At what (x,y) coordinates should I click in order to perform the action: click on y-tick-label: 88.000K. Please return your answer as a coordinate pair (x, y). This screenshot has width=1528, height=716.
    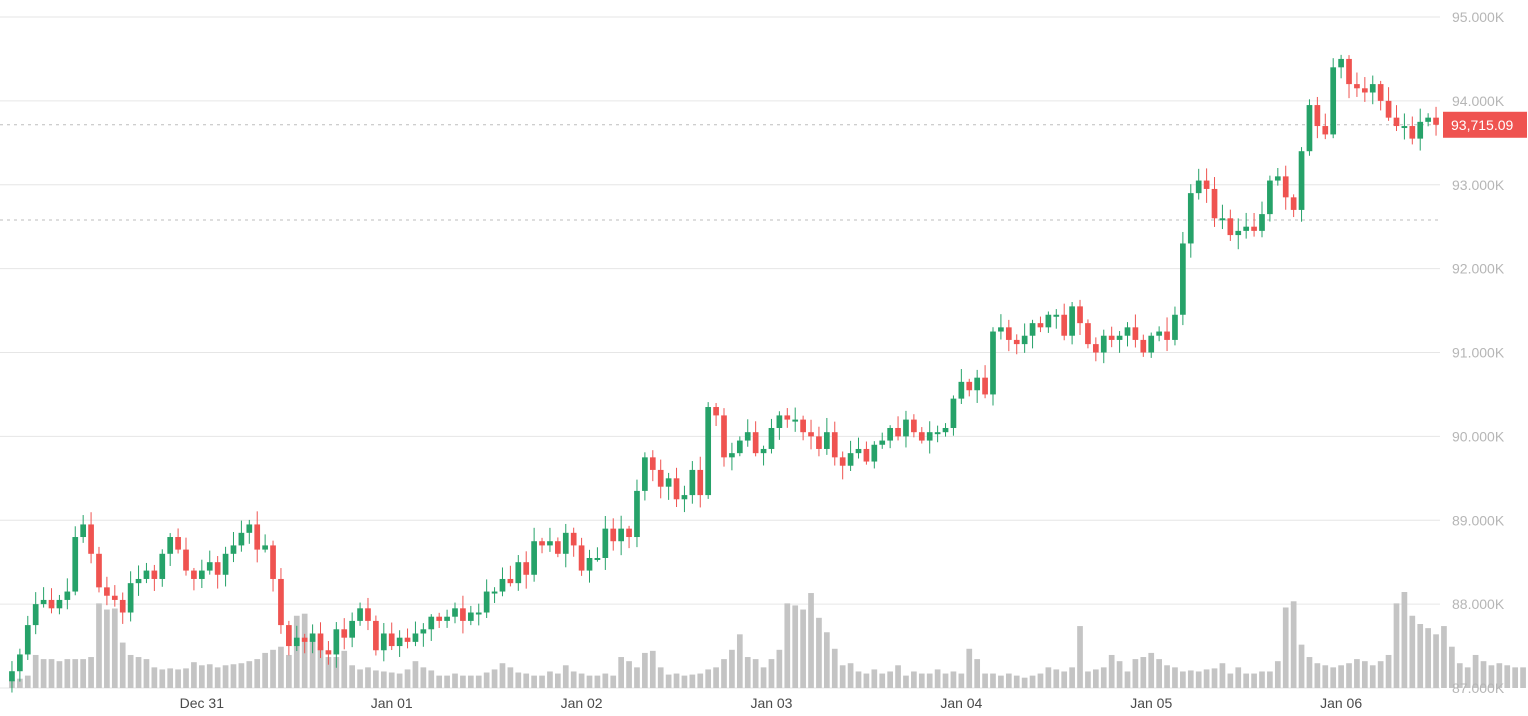
    Looking at the image, I should click on (1478, 604).